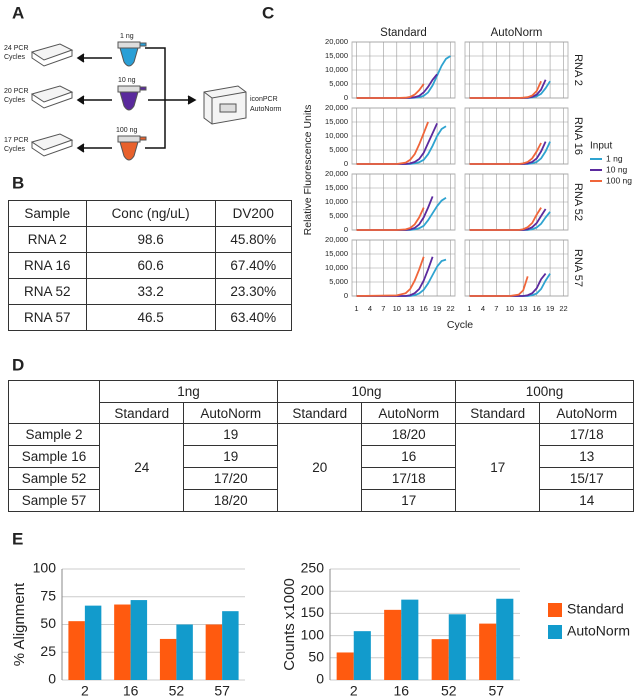 Image resolution: width=642 pixels, height=700 pixels. Describe the element at coordinates (150, 213) in the screenshot. I see `table-header-cell: Conc (ng/uL)` at that location.